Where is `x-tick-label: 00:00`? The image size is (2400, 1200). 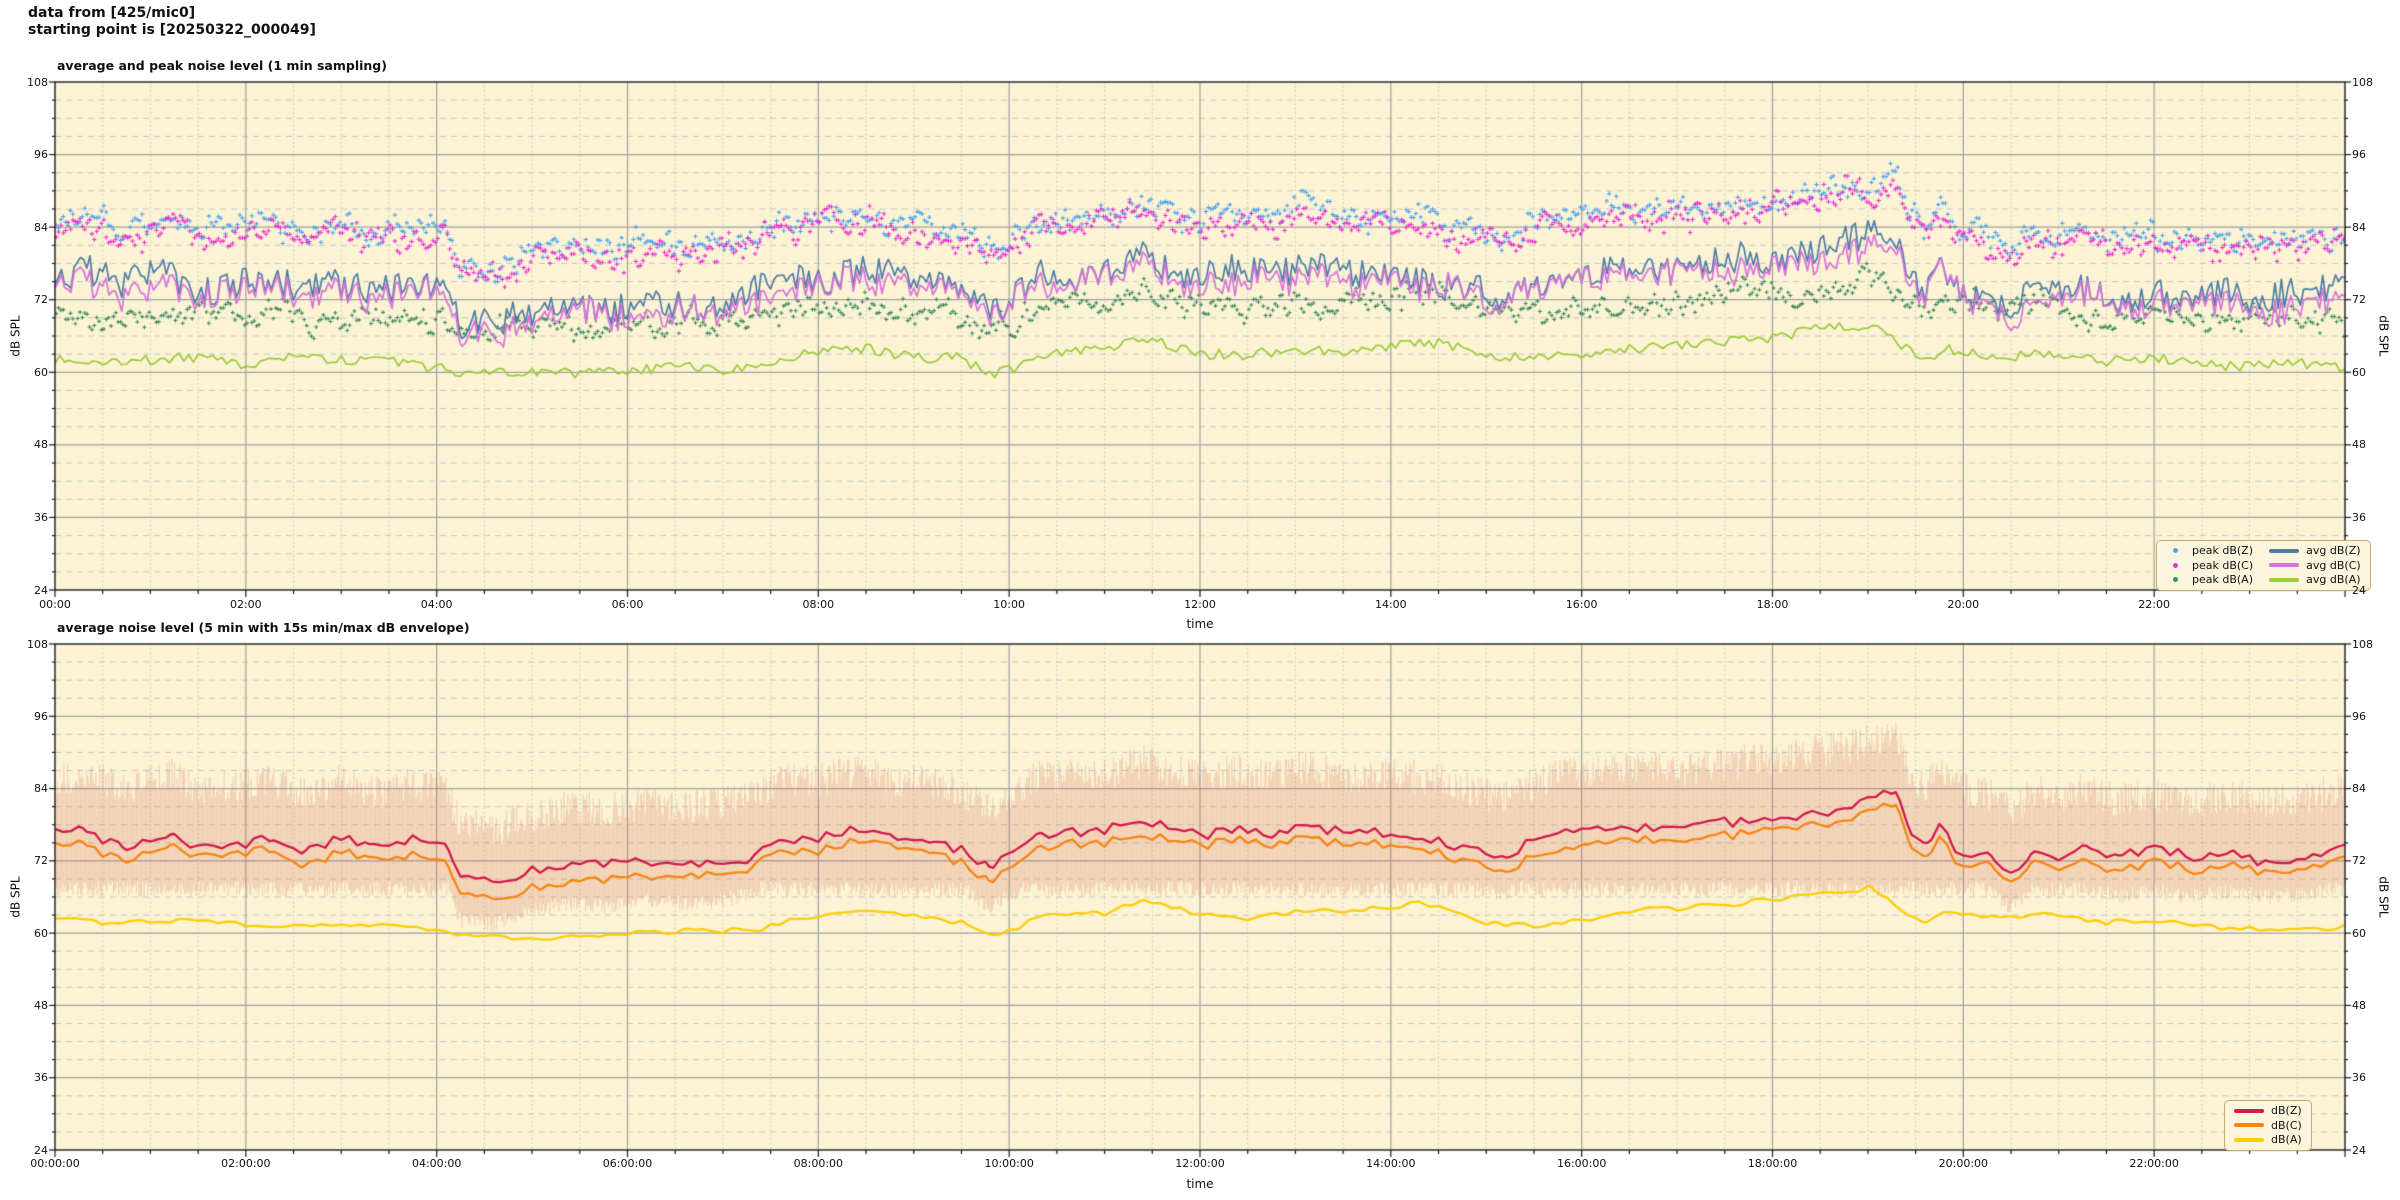 x-tick-label: 00:00 is located at coordinates (55, 604).